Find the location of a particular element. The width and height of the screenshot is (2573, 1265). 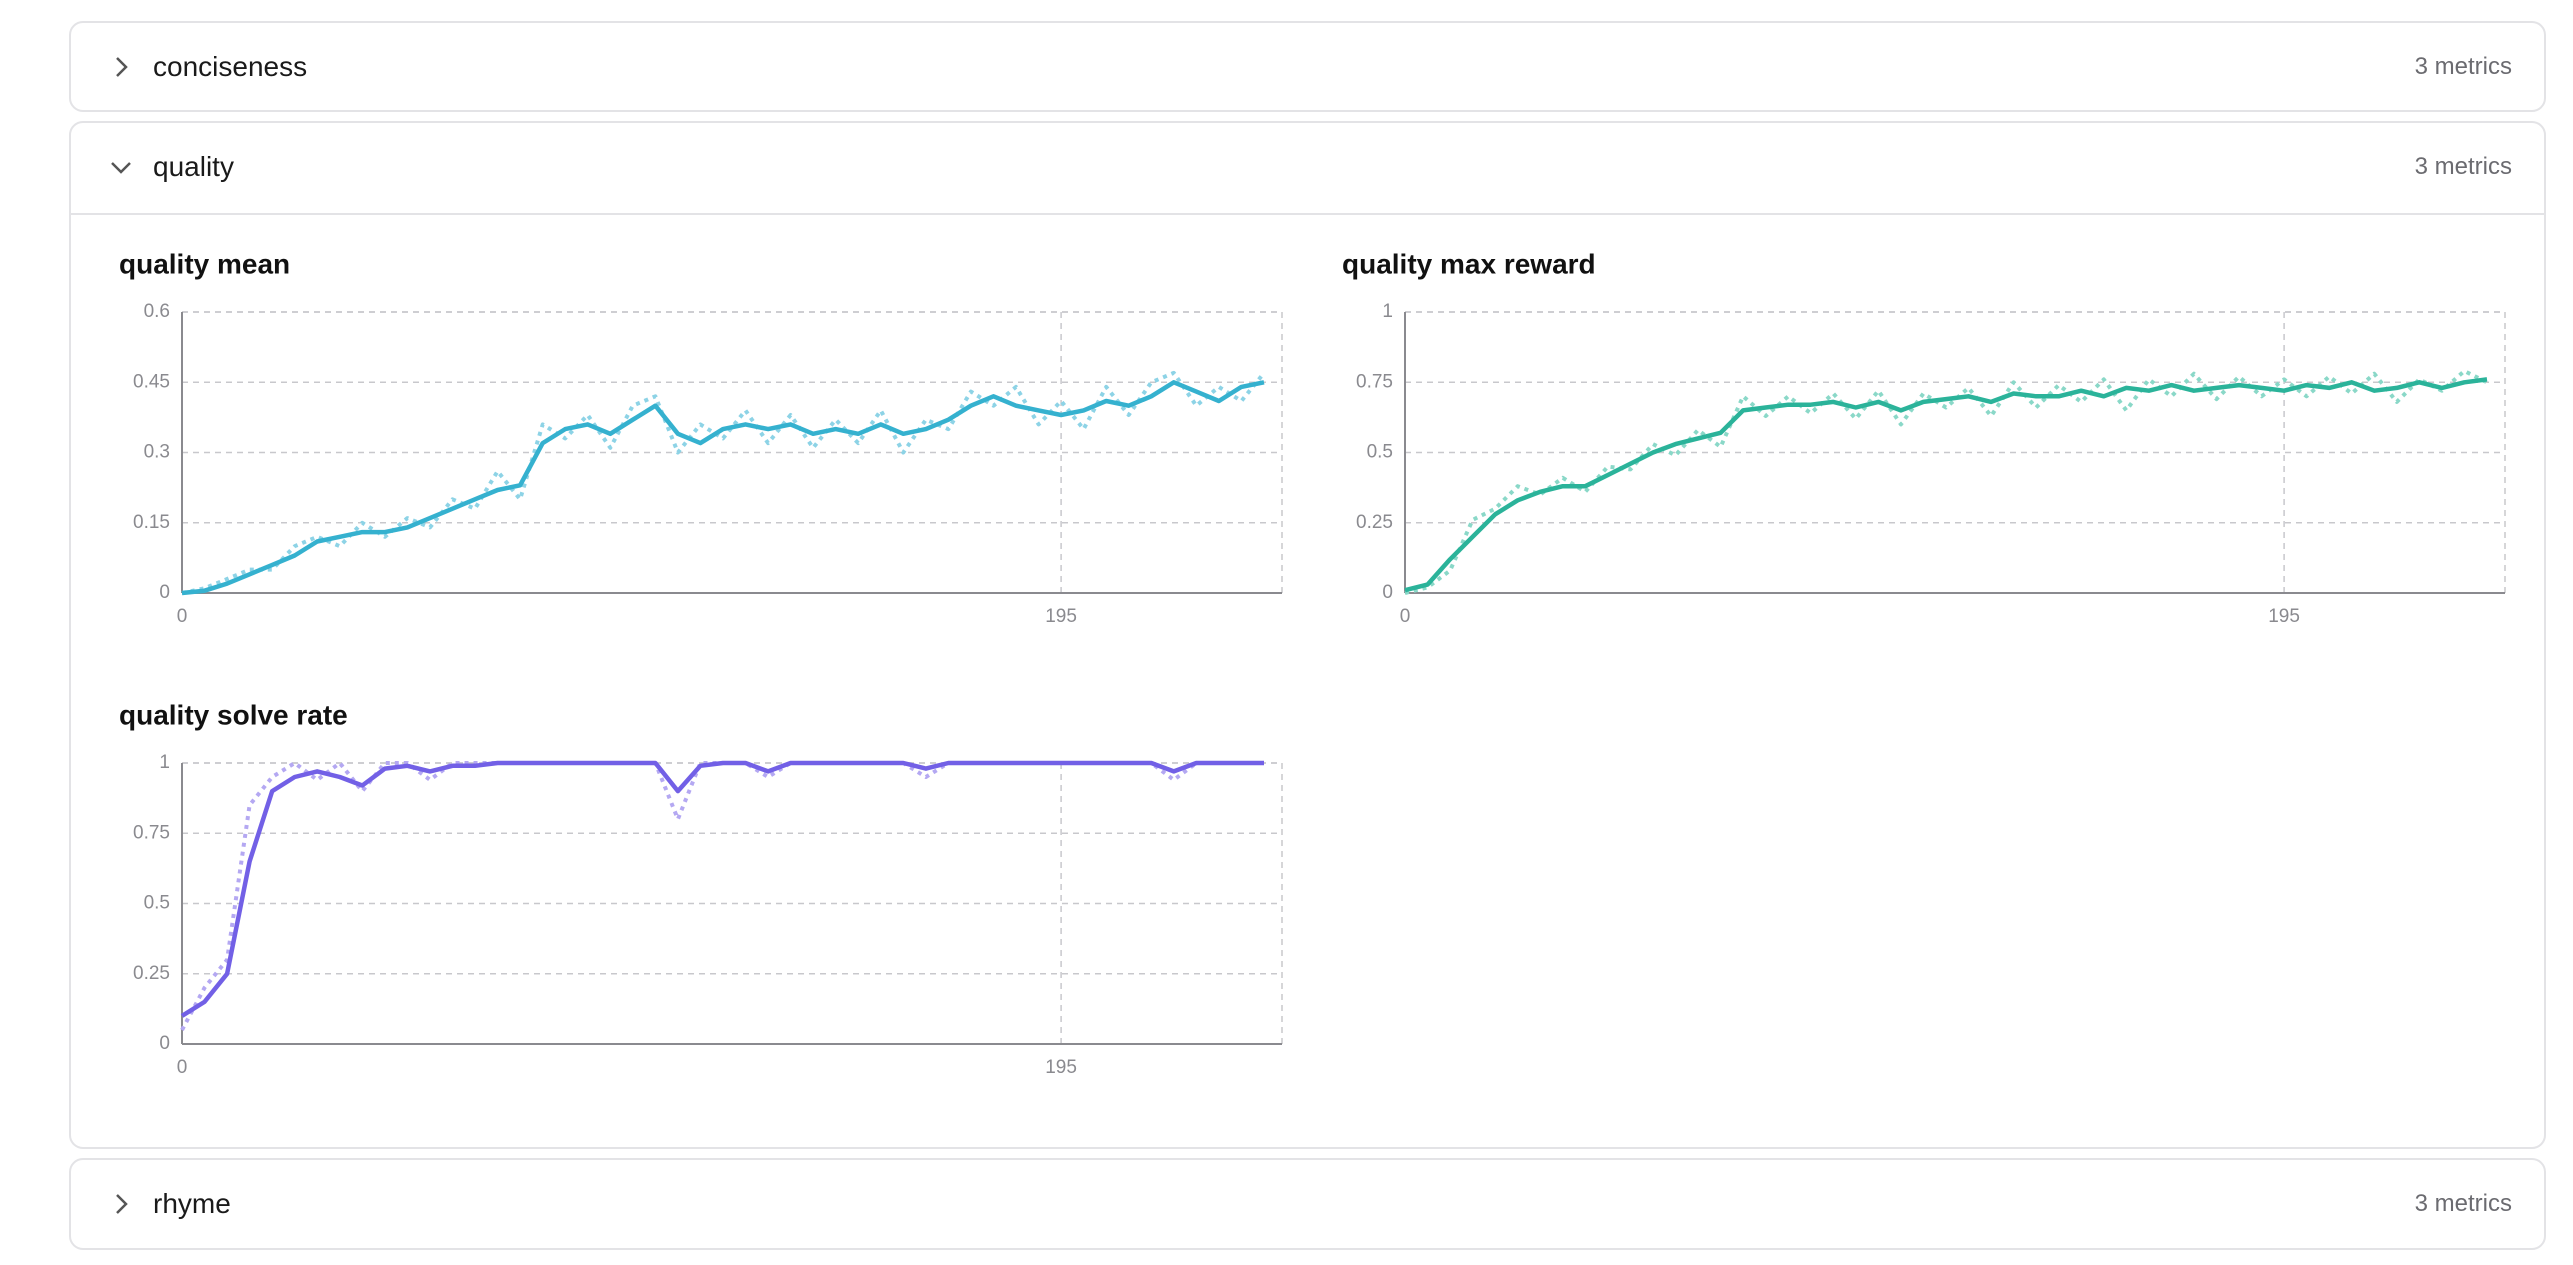

section-header: rhyme 3 metrics is located at coordinates (1307, 1204).